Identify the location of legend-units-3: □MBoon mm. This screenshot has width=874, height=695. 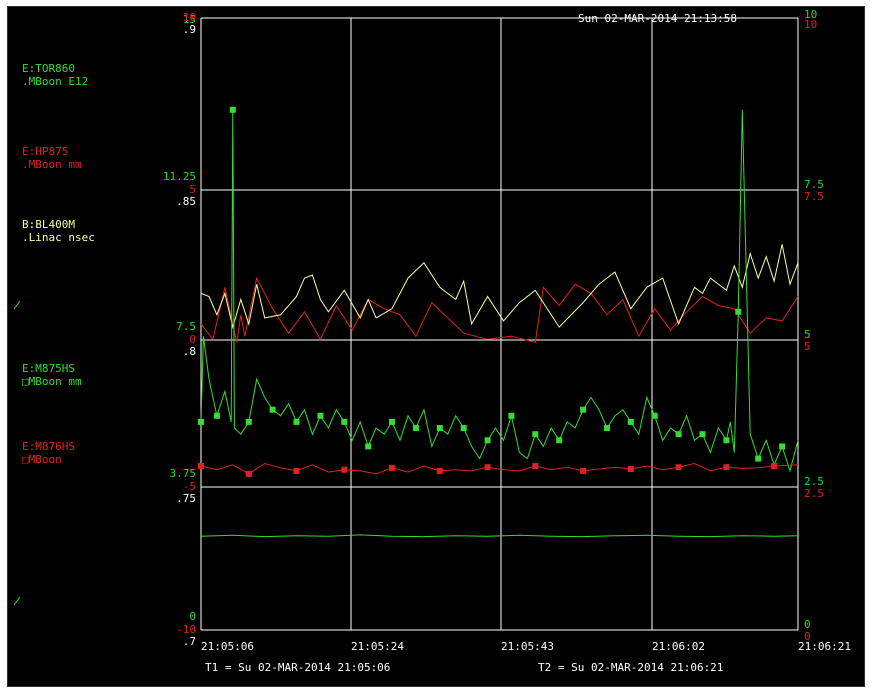
(52, 381).